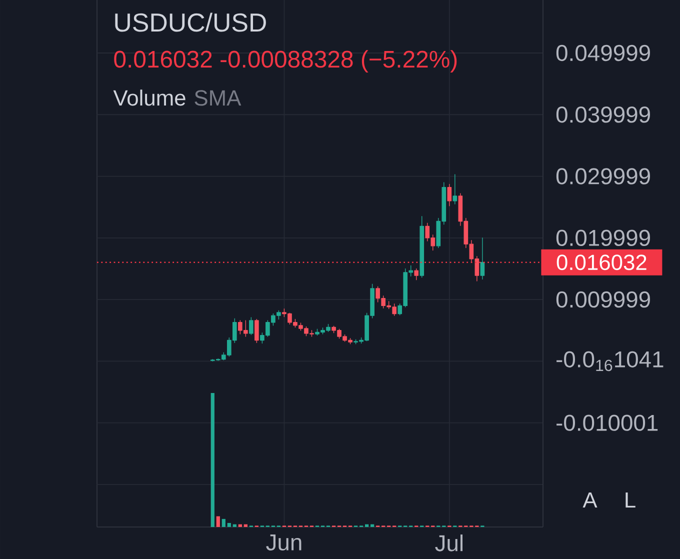 This screenshot has height=559, width=680. I want to click on y-tick-label: -0.0$_{16}$1041, so click(610, 361).